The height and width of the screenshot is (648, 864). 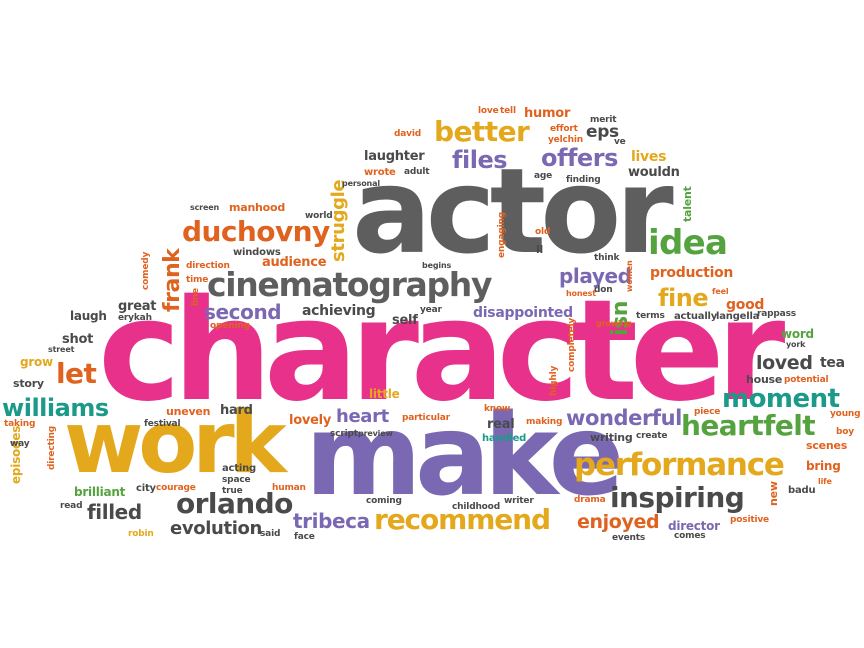 I want to click on word-new: new, so click(x=773, y=493).